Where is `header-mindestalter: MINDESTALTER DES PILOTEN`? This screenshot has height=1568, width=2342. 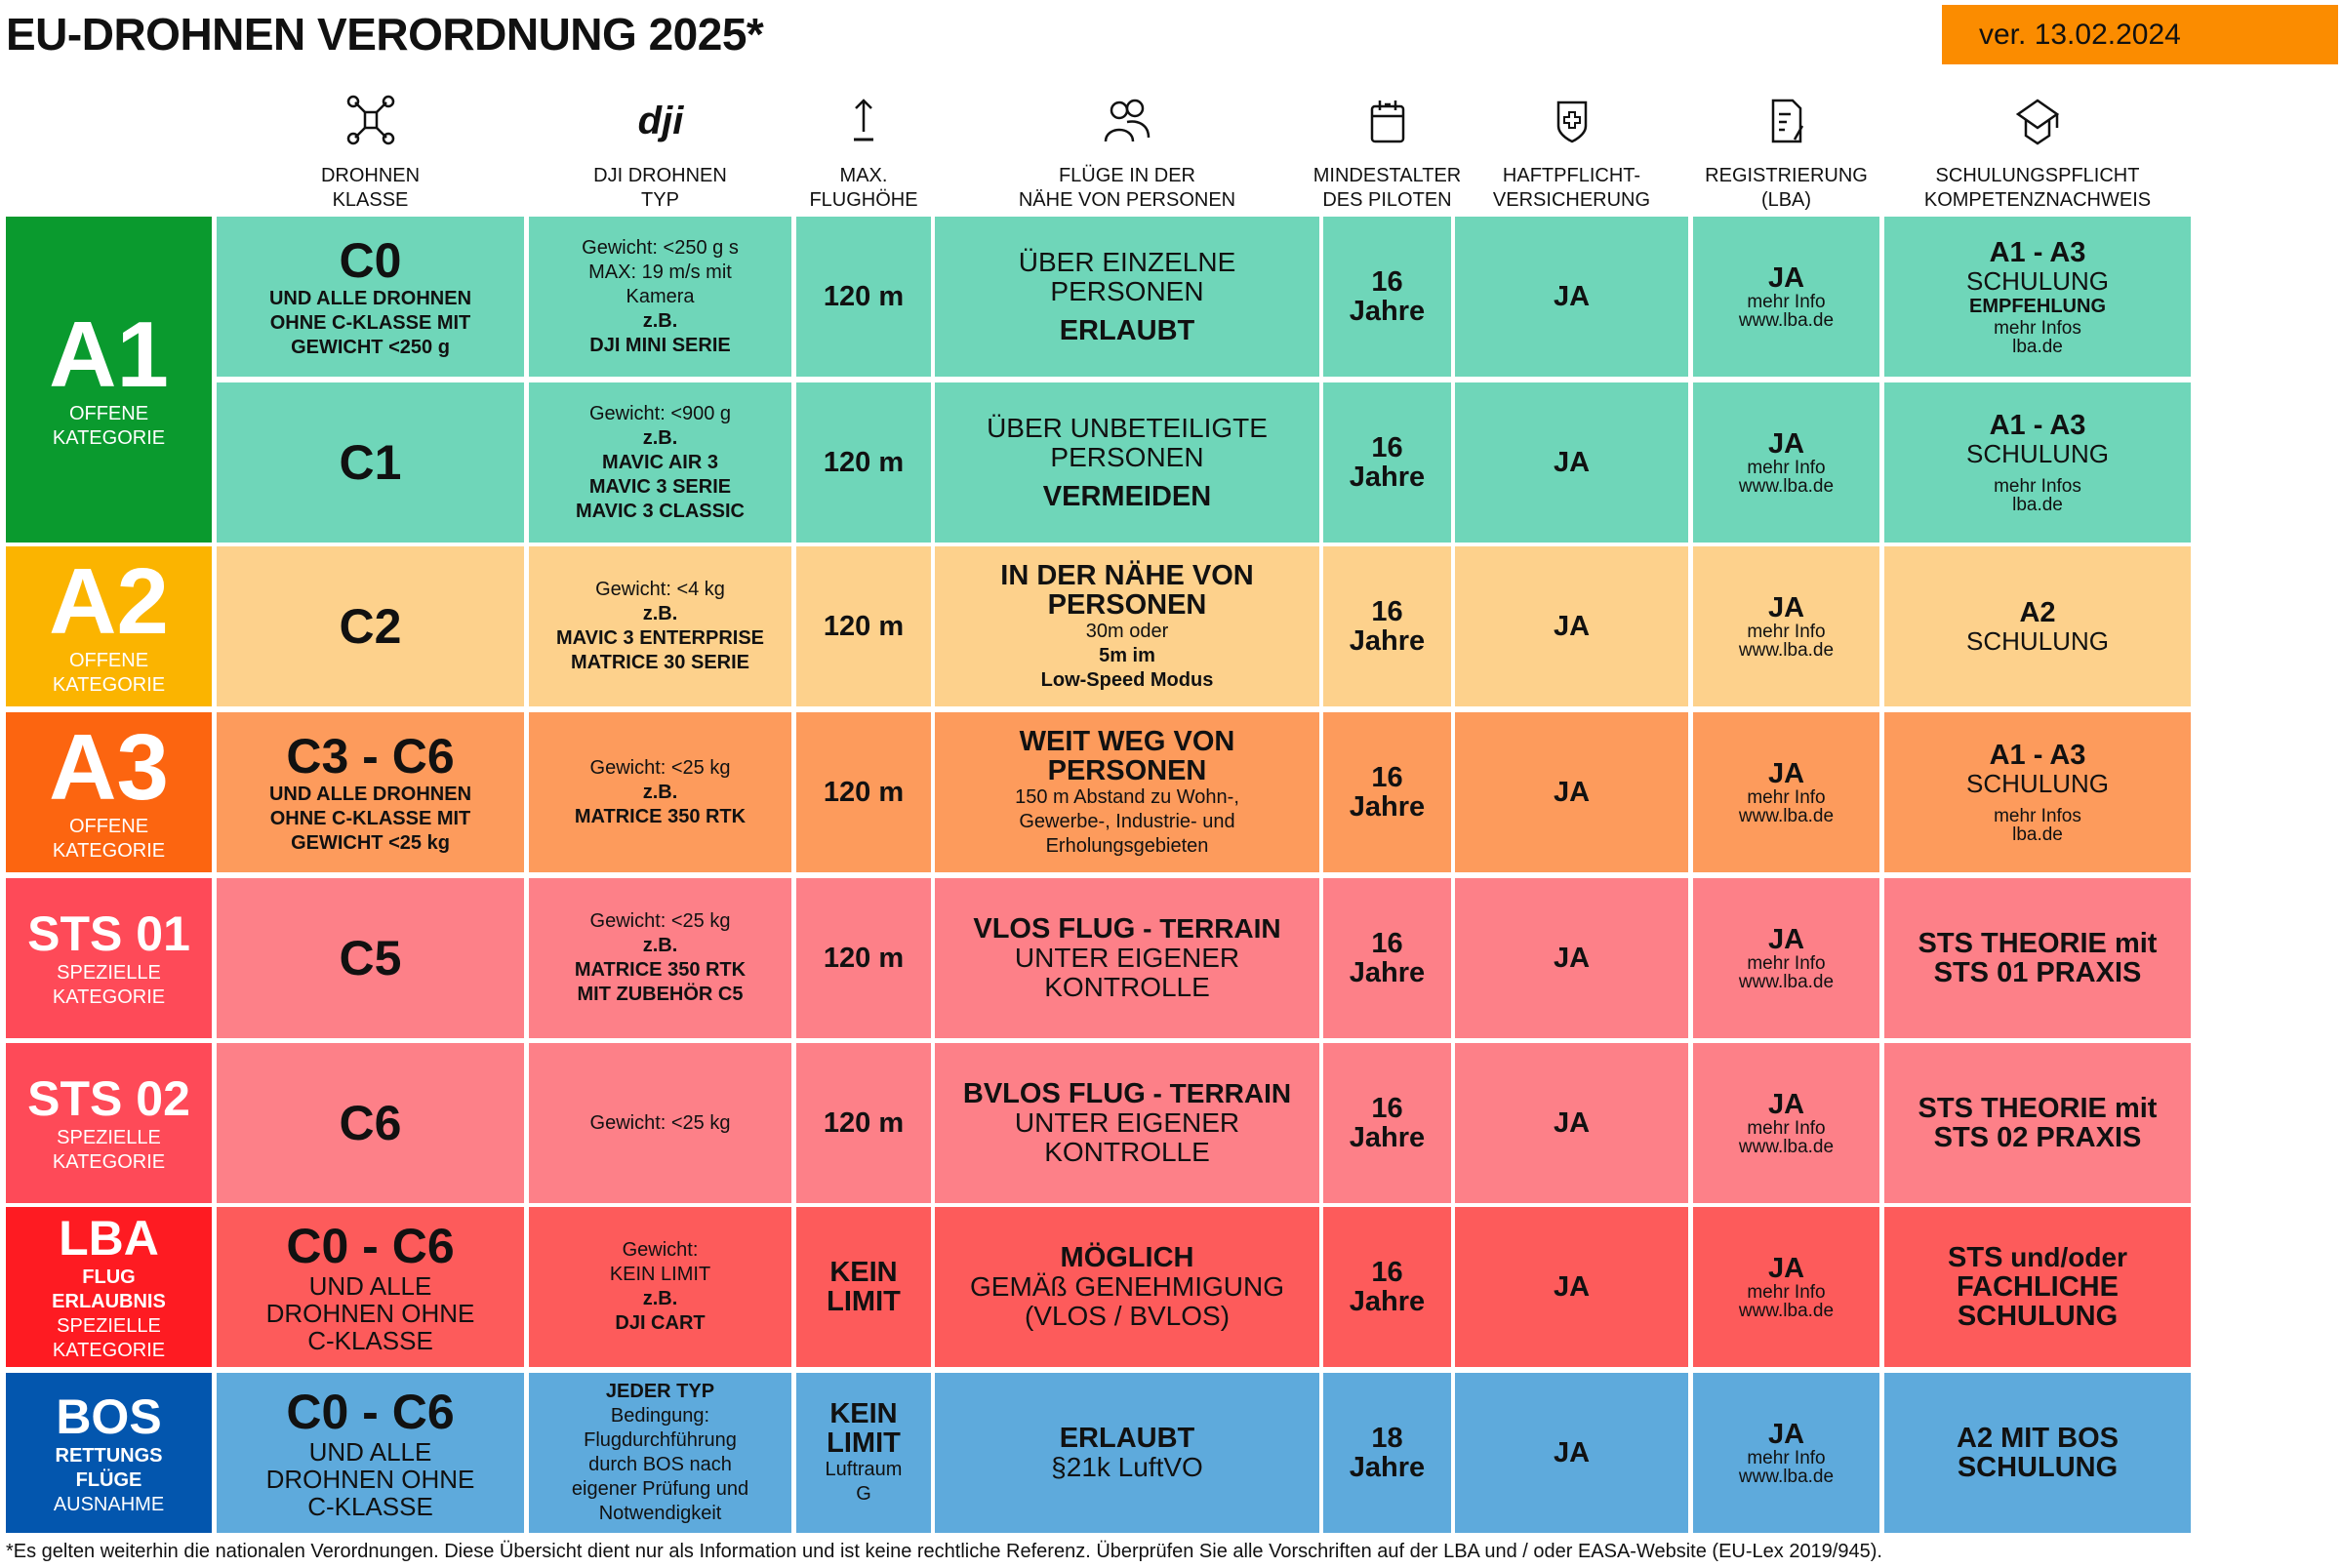 header-mindestalter: MINDESTALTER DES PILOTEN is located at coordinates (1387, 152).